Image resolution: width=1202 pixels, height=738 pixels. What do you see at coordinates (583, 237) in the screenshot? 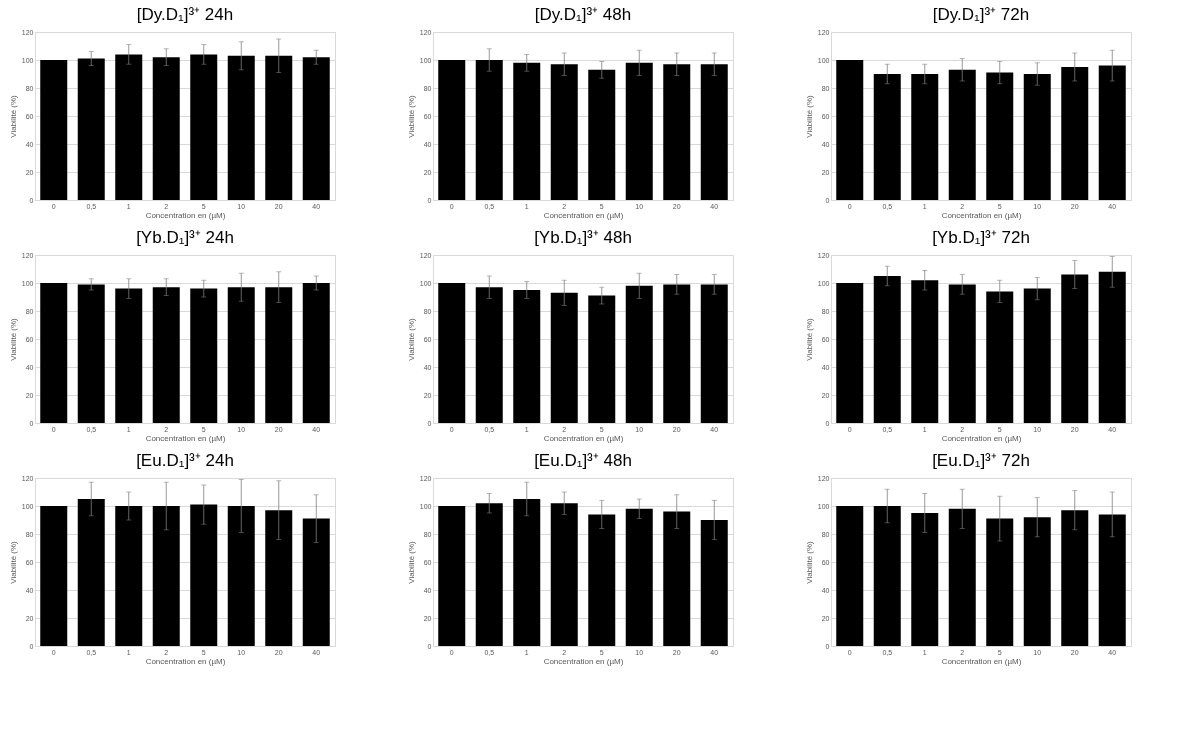
I see `chart-title: [Yb.D₁]³⁺ 48h` at bounding box center [583, 237].